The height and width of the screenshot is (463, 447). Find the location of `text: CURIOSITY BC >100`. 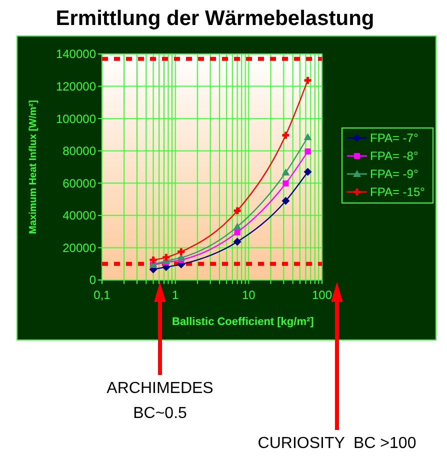

text: CURIOSITY BC >100 is located at coordinates (337, 443).